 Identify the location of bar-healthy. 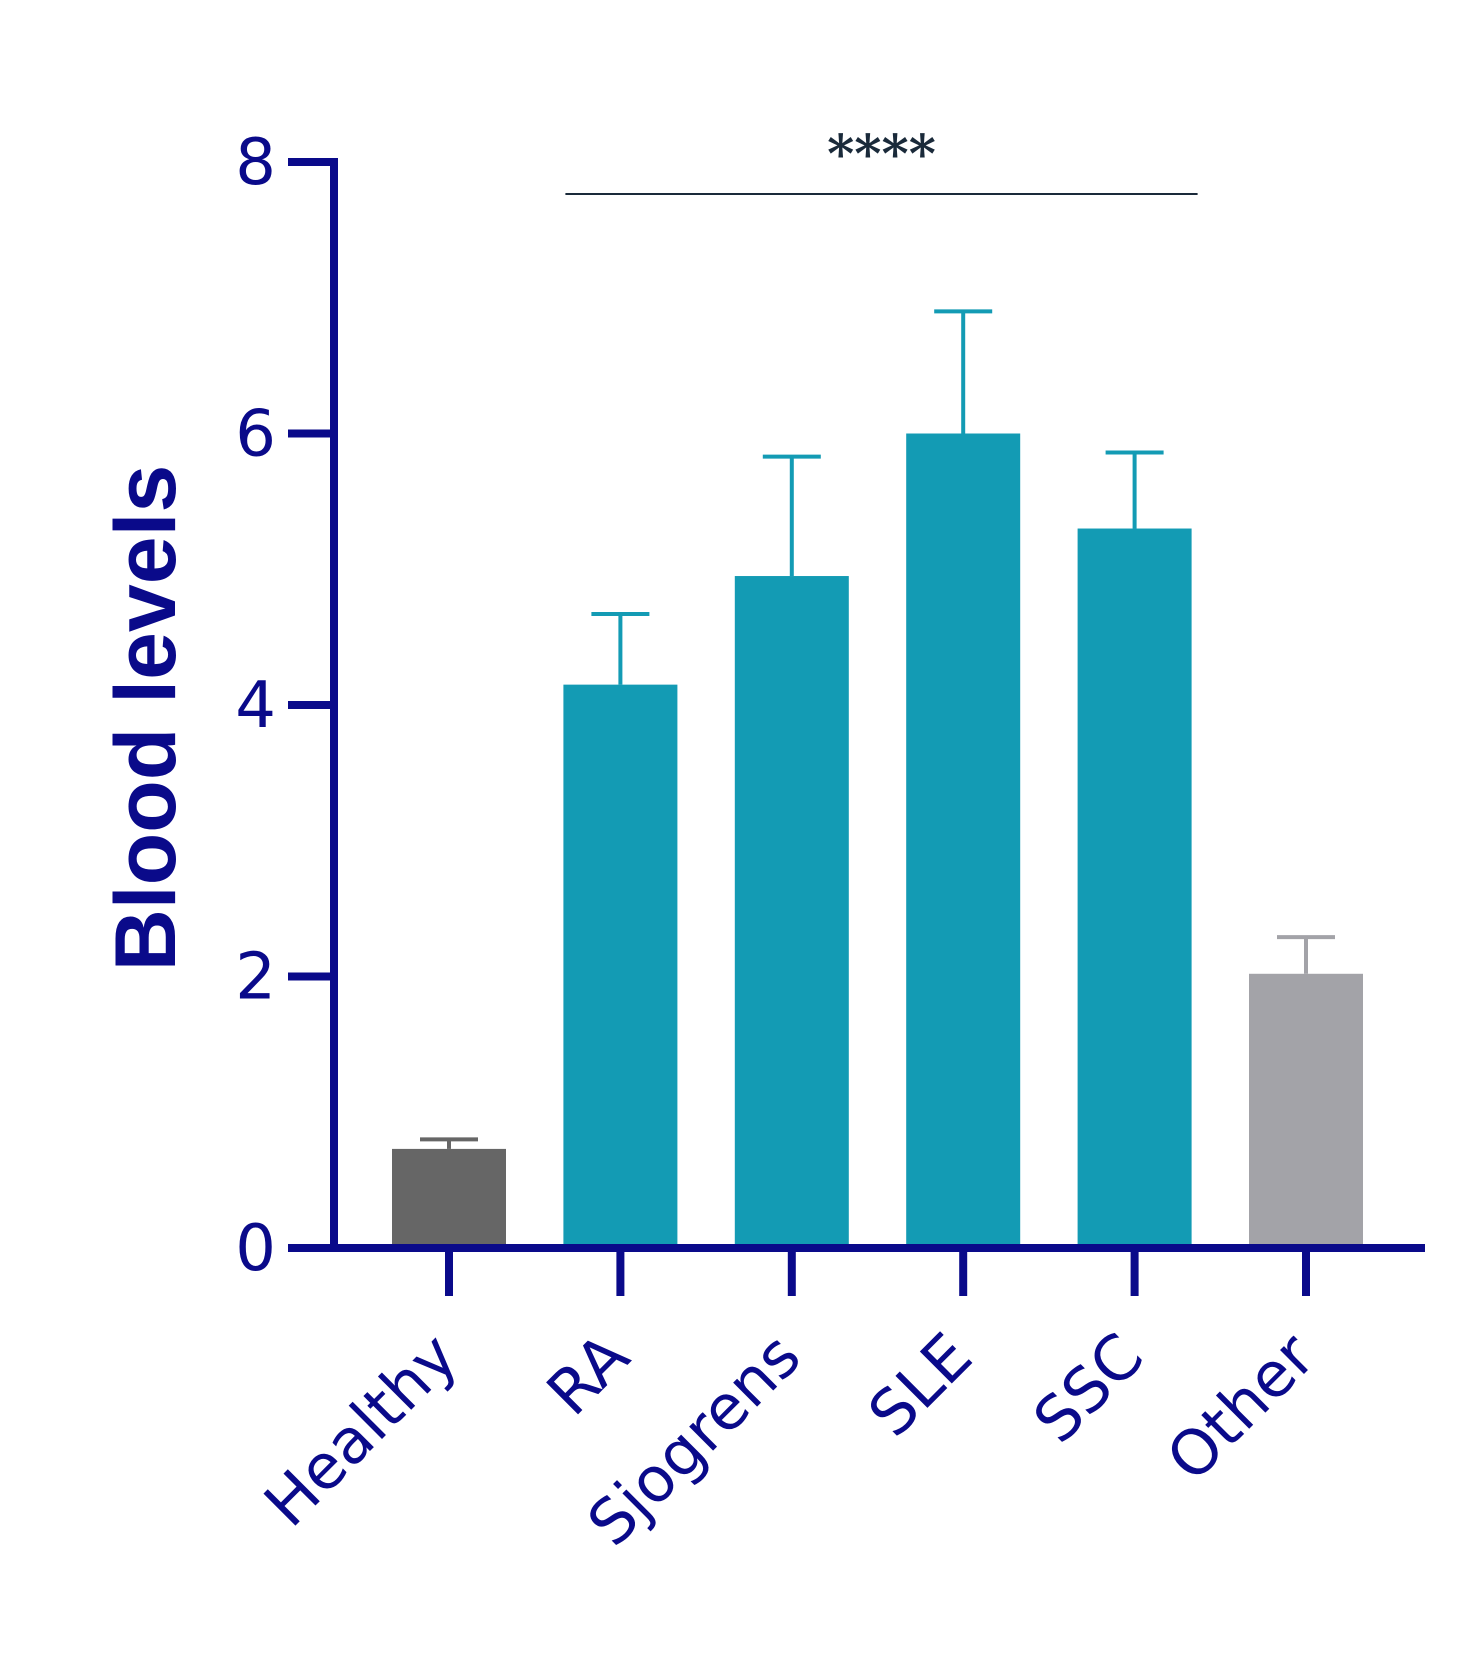
(449, 1198).